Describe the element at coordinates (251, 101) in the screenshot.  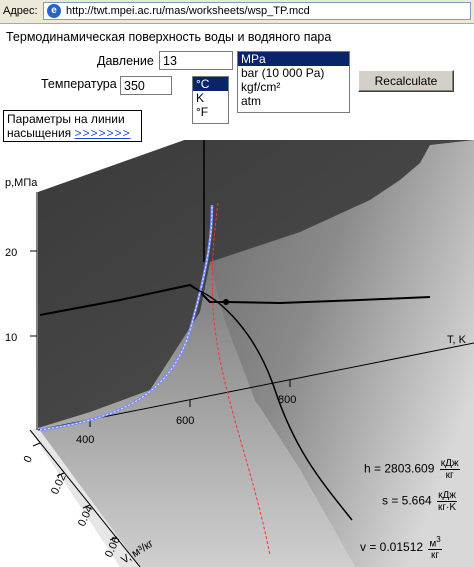
I see `pressure-unit-option: atm` at that location.